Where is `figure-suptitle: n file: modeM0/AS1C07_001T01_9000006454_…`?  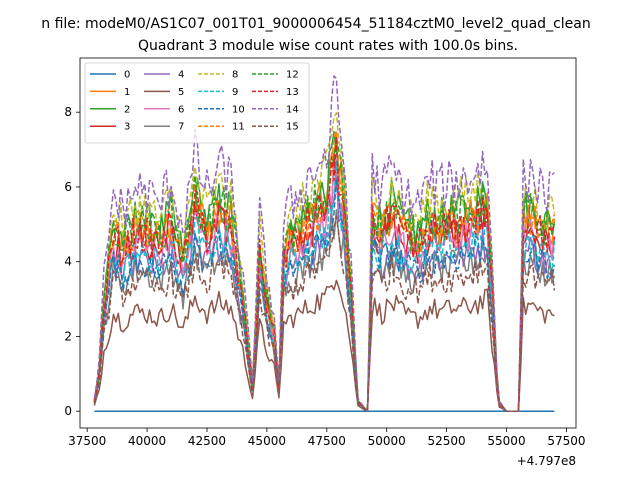 figure-suptitle: n file: modeM0/AS1C07_001T01_9000006454_… is located at coordinates (315, 24).